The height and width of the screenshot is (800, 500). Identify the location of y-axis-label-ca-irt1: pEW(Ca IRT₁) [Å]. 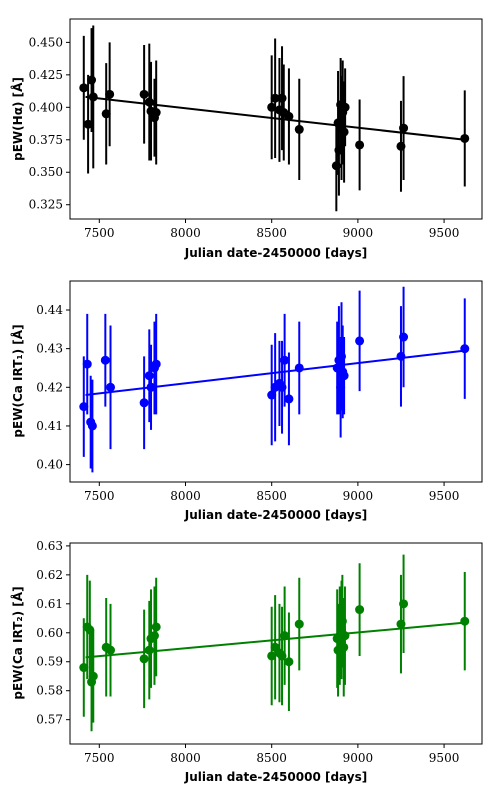
(17, 380).